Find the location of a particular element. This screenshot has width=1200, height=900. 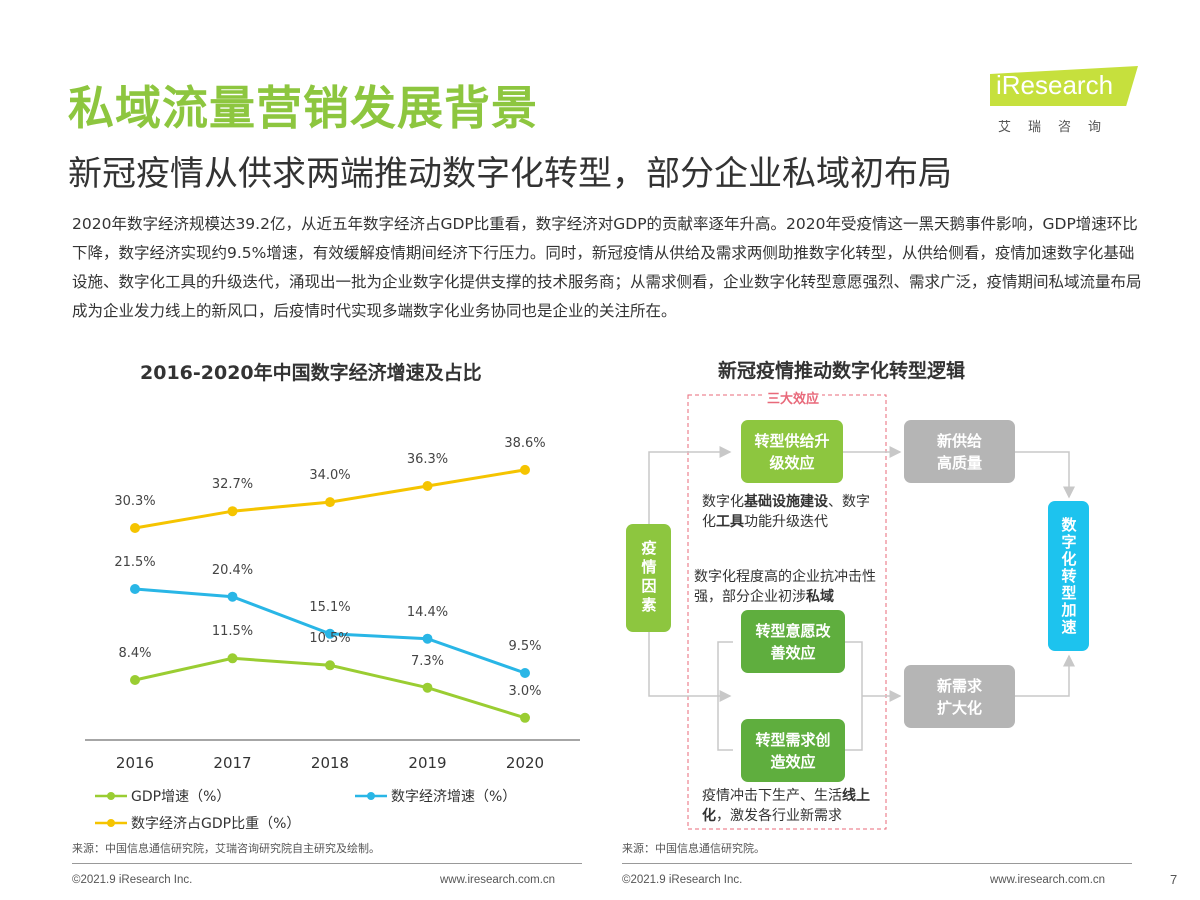

page-subtitle: 新冠疫情从供求两端推动数字化转型，部分企业私域初布局 is located at coordinates (510, 174).